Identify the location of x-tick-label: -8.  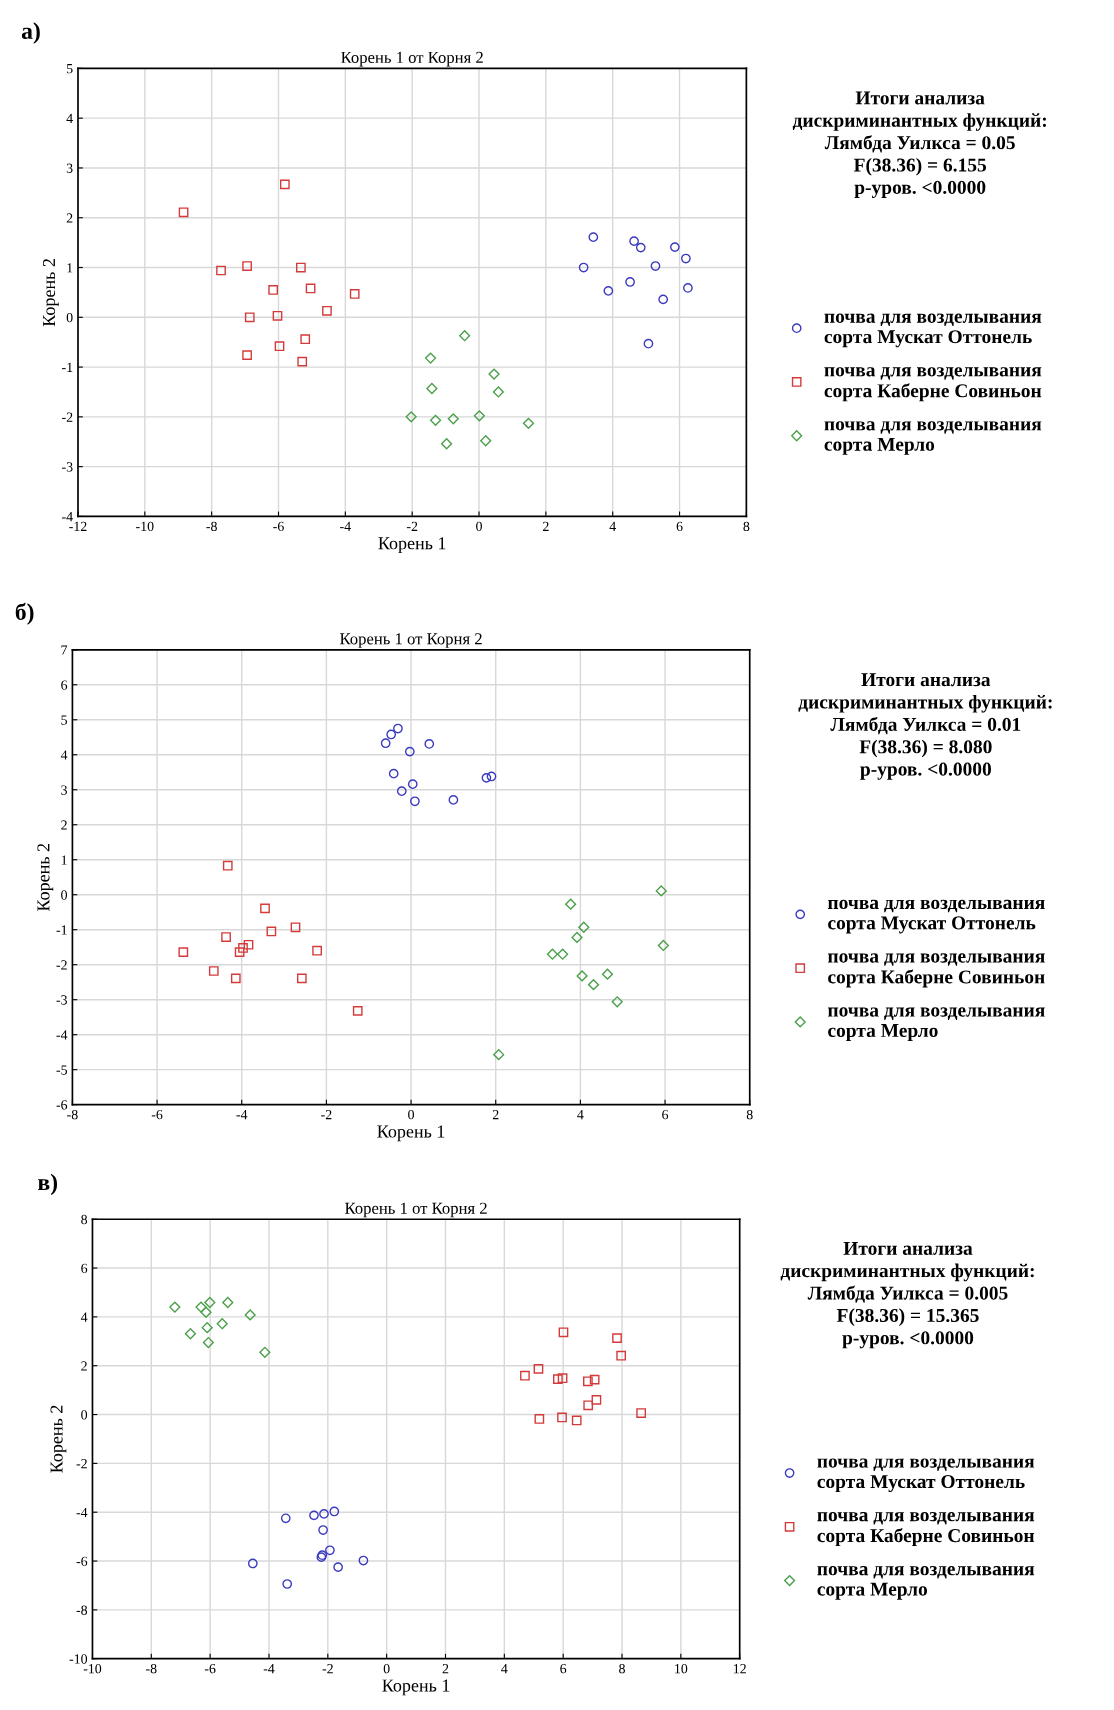
(151, 1668).